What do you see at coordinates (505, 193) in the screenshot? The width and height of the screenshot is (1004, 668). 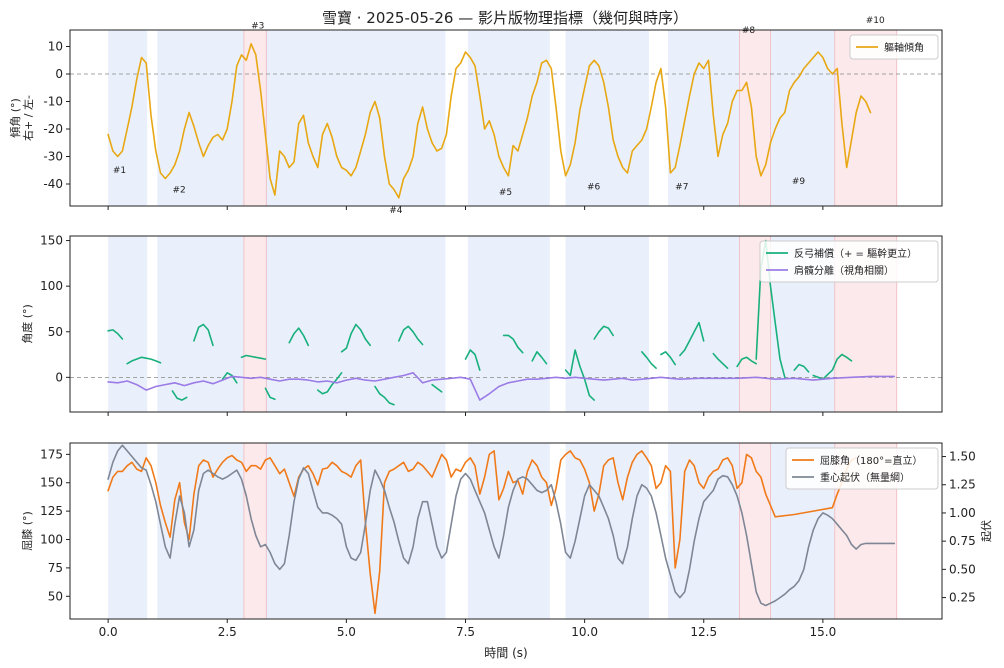 I see `annotation-5: #5` at bounding box center [505, 193].